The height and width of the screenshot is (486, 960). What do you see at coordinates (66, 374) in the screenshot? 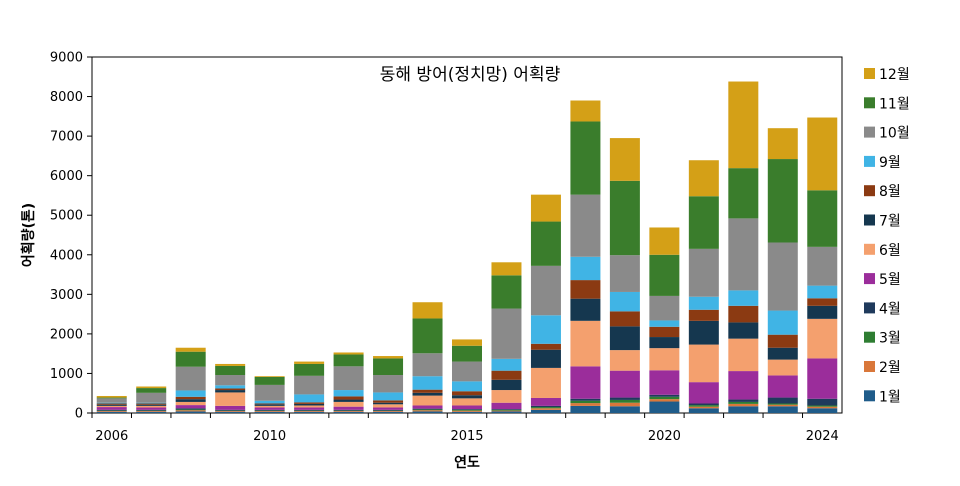
I see `y-tick-label: 1000` at bounding box center [66, 374].